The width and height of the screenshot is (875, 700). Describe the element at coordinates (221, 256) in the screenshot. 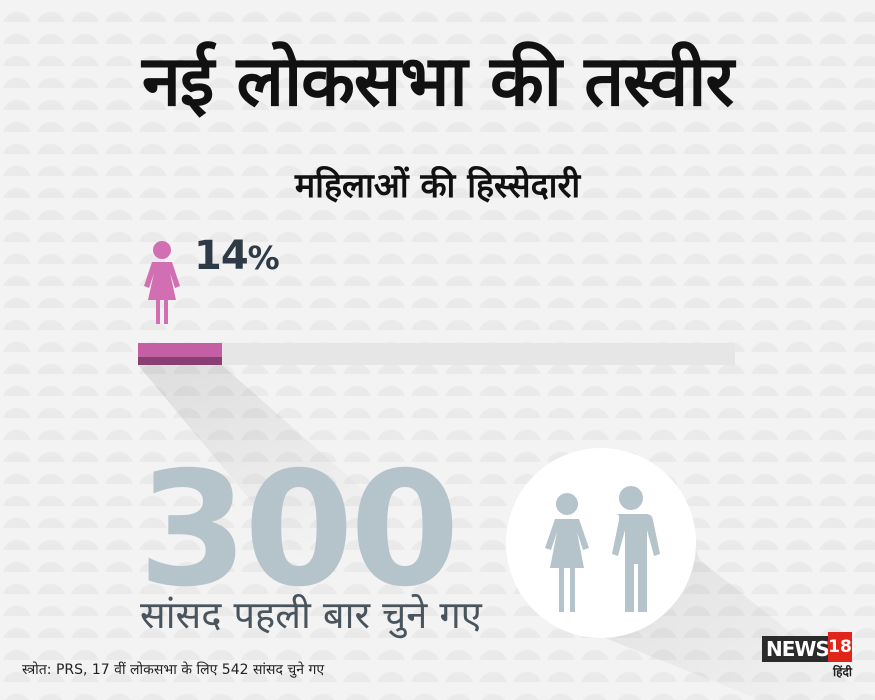

I see `women-percent-number: 14` at that location.